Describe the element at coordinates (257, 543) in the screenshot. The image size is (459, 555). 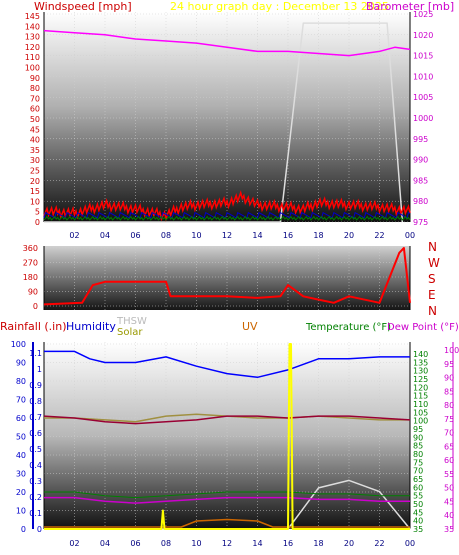
I see `bottom-x-tick-label: 14` at that location.